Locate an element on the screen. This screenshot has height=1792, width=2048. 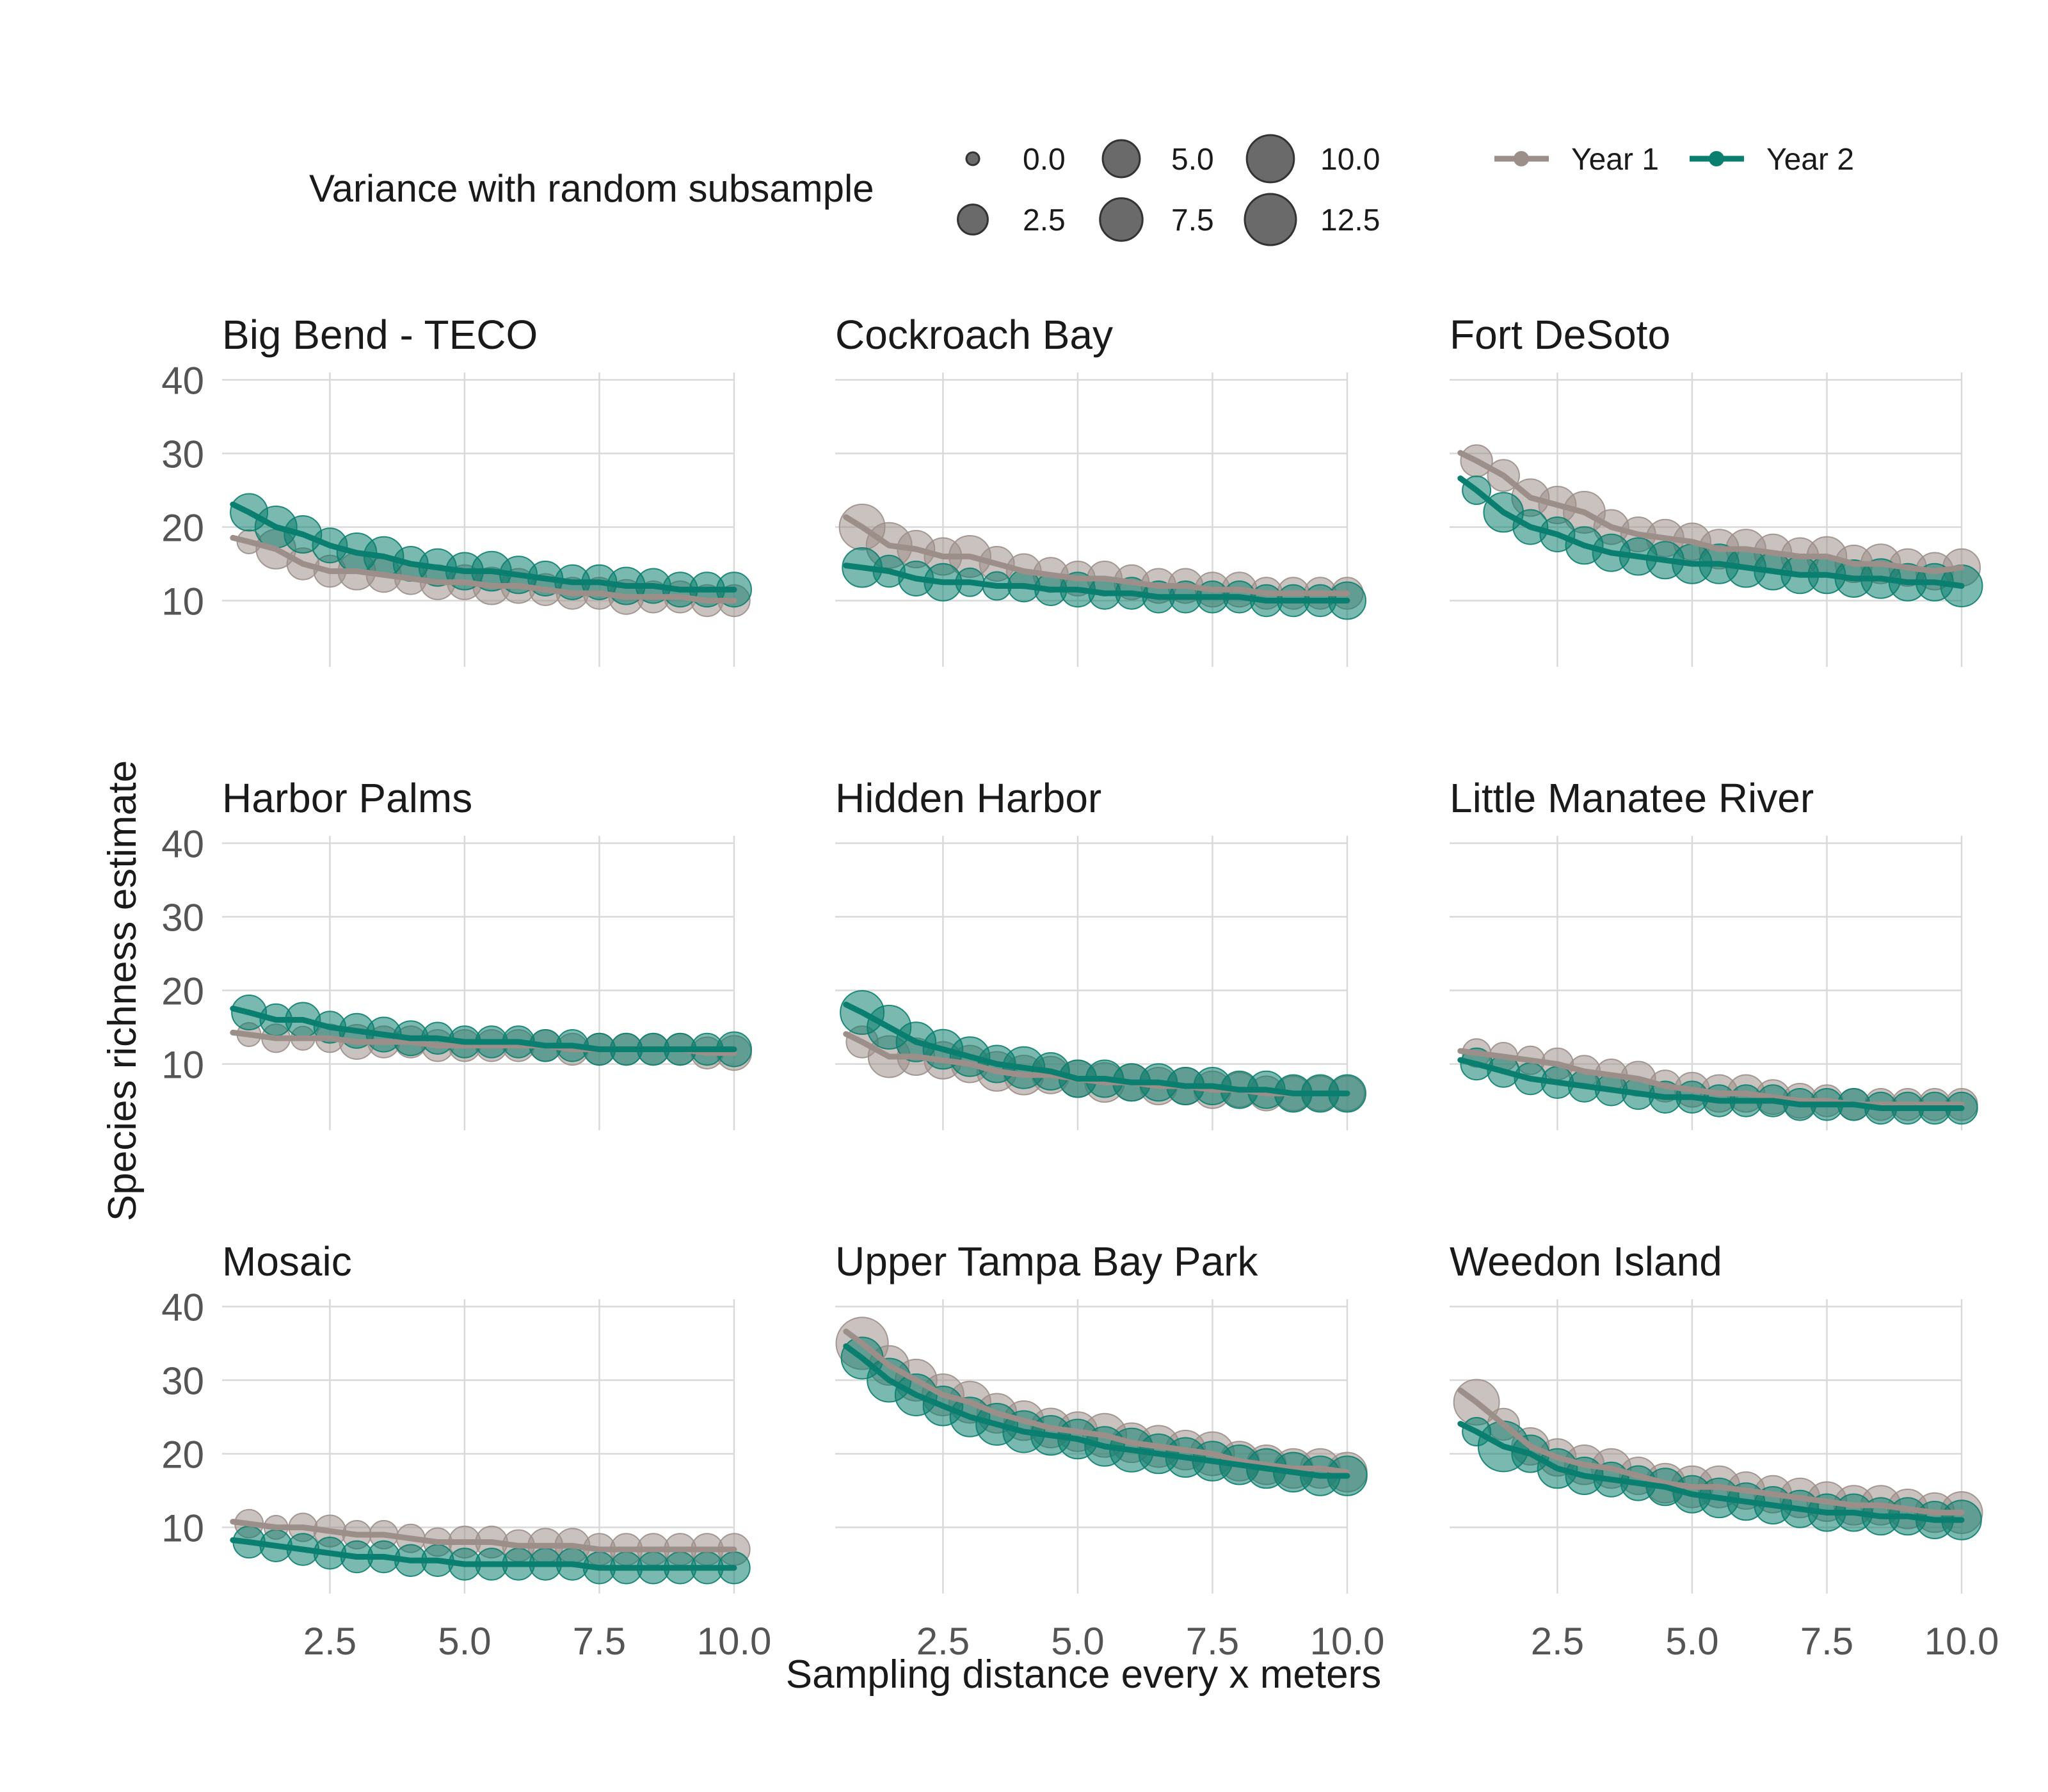
size-legend-label: 7.5 is located at coordinates (1192, 220).